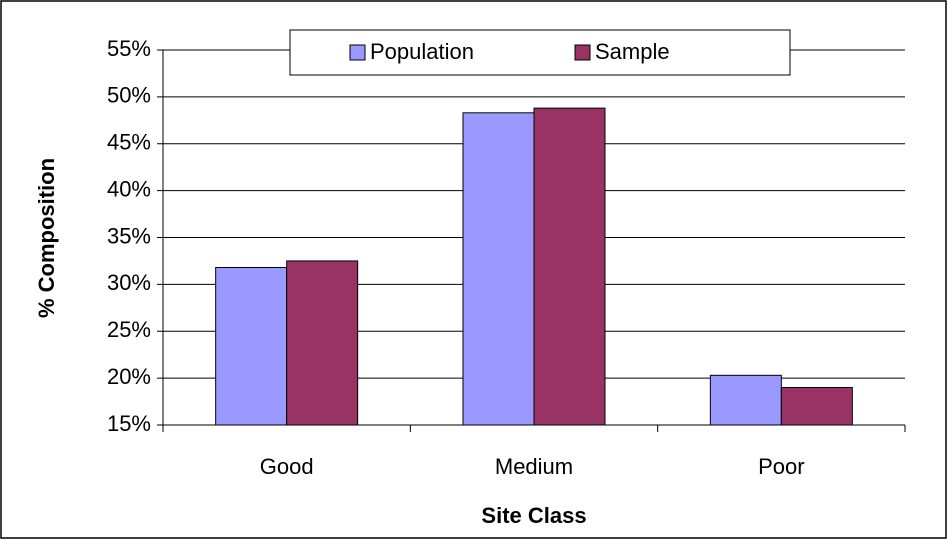 The image size is (948, 540). I want to click on x-axis-title: Site Class, so click(533, 515).